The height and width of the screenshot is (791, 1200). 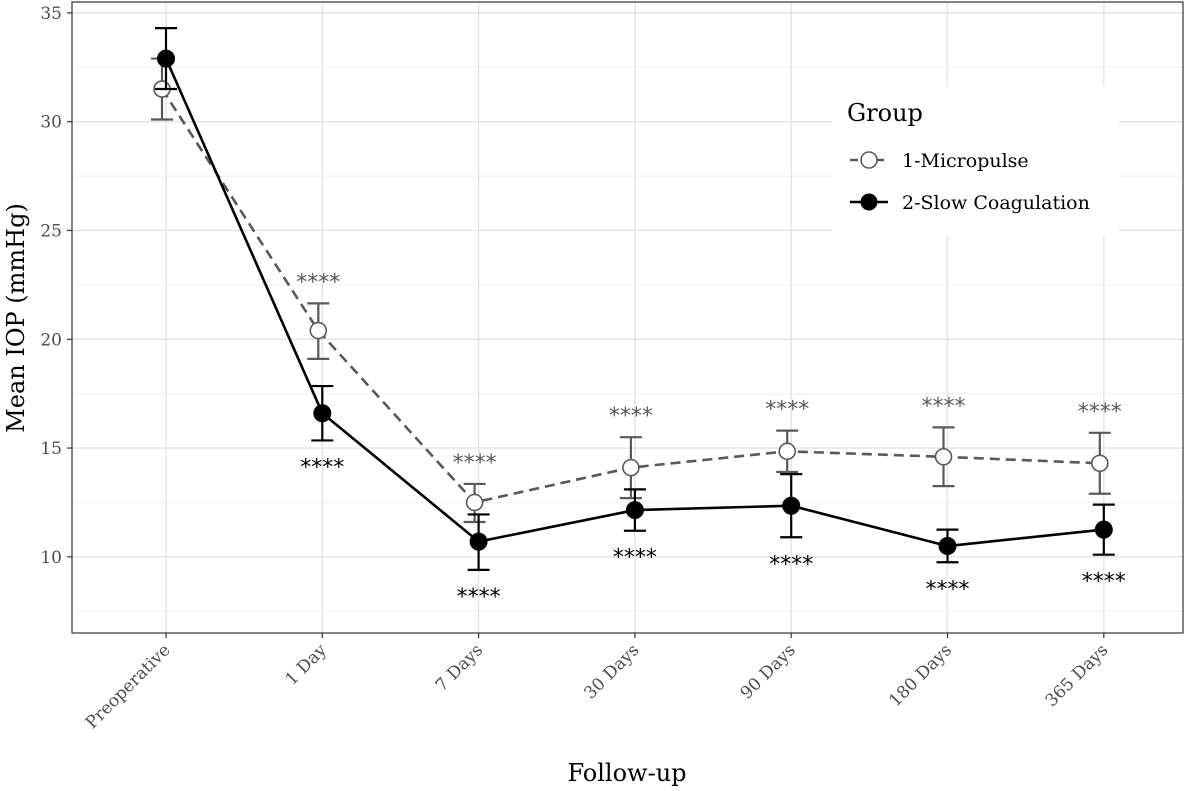 What do you see at coordinates (51, 123) in the screenshot?
I see `y-tick-label: 30` at bounding box center [51, 123].